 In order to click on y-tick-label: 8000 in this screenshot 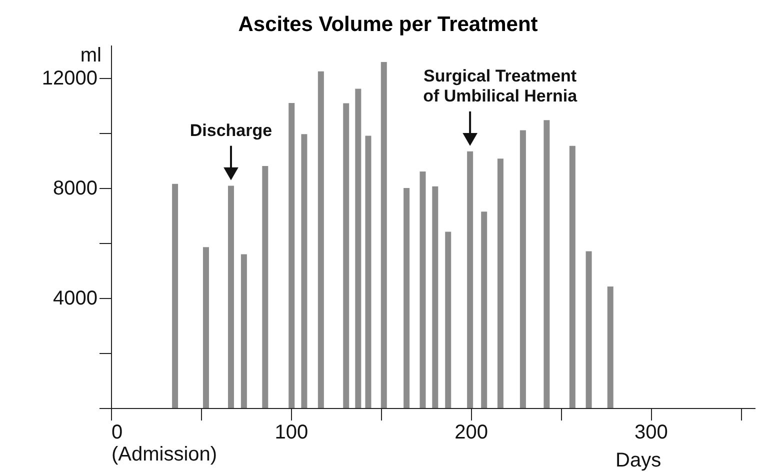, I will do `click(75, 189)`.